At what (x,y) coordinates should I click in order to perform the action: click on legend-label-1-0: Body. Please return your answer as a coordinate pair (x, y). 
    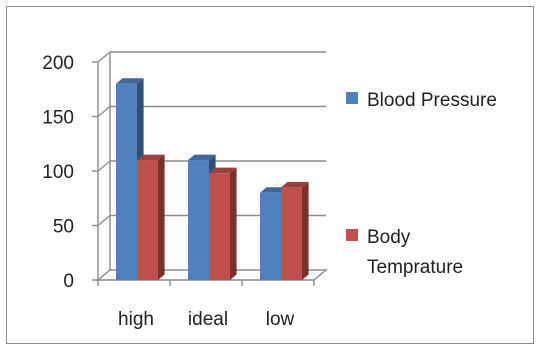
    Looking at the image, I should click on (389, 237).